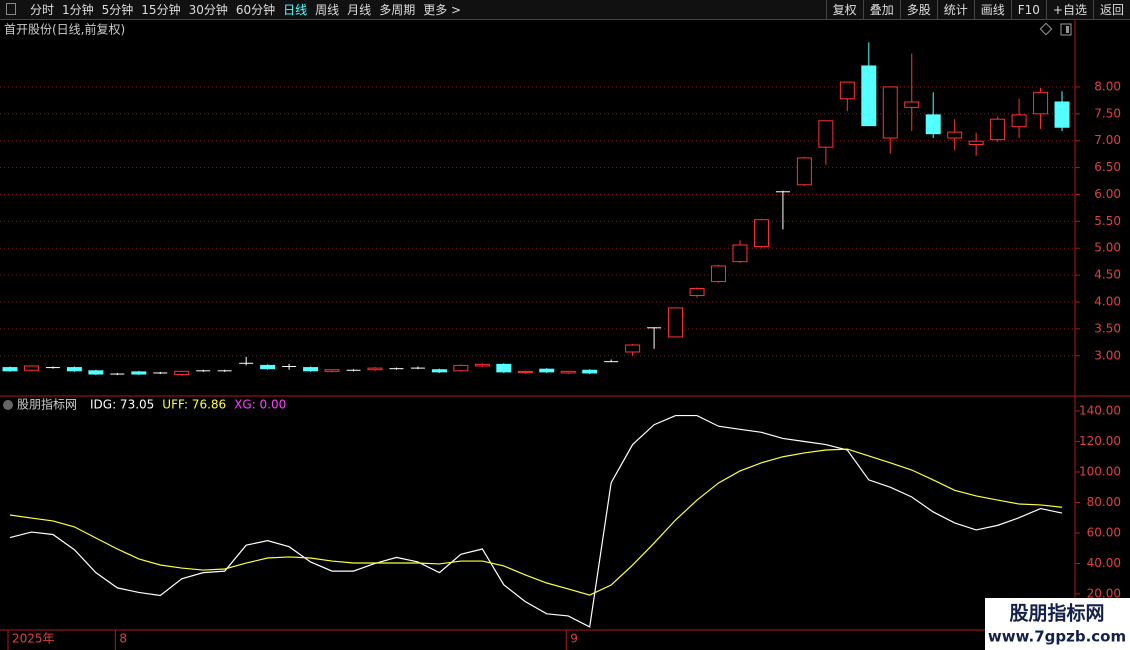  What do you see at coordinates (1046, 29) in the screenshot?
I see `icon-diamond` at bounding box center [1046, 29].